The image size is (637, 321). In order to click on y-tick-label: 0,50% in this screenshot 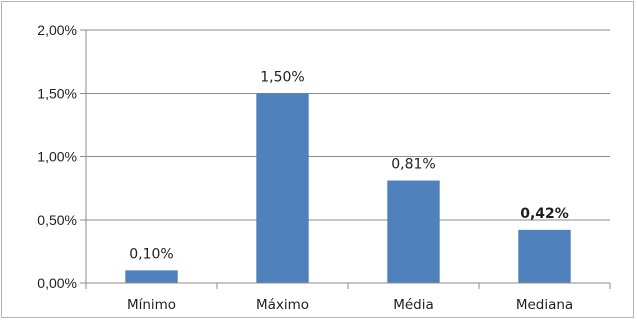, I will do `click(57, 220)`.